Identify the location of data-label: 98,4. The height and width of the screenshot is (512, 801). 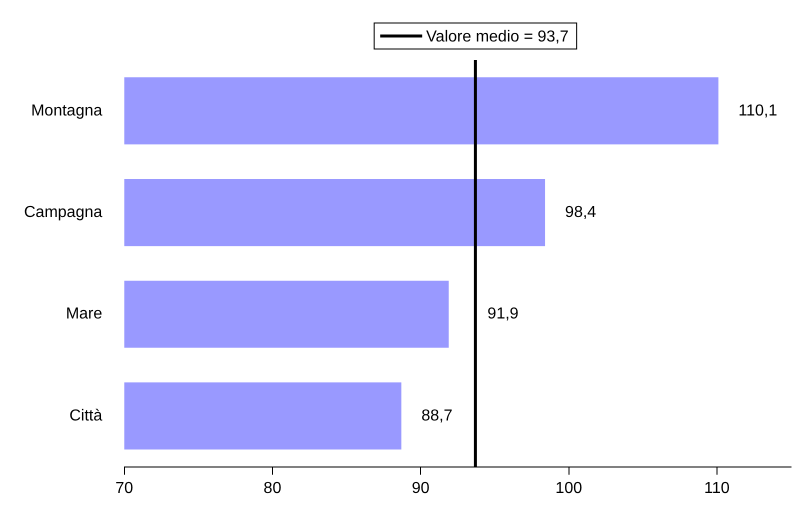
(580, 212).